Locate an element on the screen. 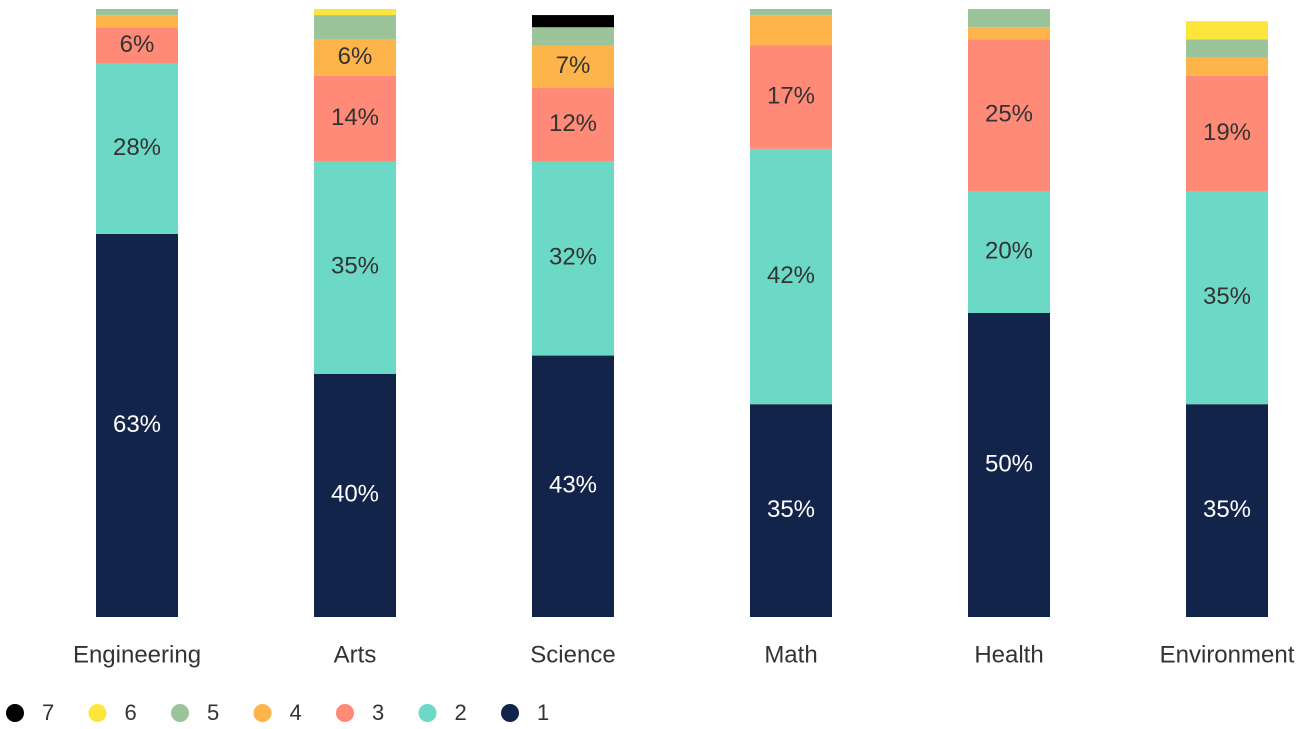 The image size is (1315, 729). legend-label: 7 is located at coordinates (48, 712).